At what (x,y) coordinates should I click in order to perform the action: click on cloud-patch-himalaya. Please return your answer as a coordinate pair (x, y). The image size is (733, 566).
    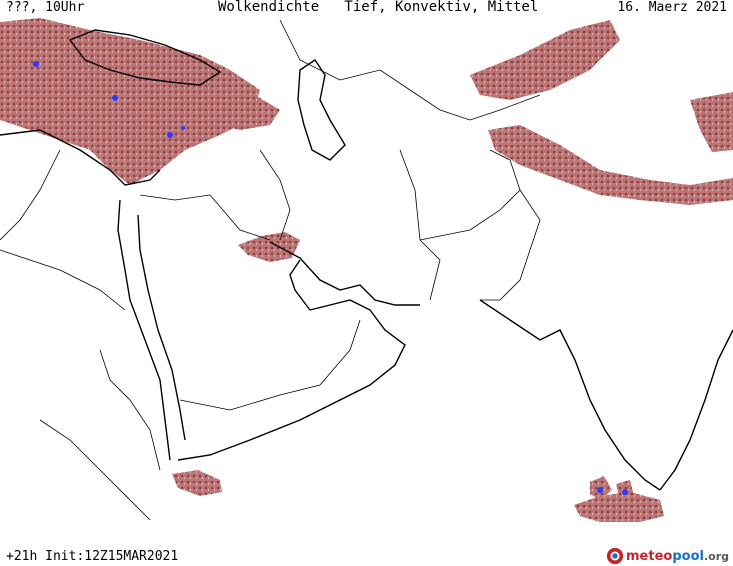
    Looking at the image, I should click on (610, 165).